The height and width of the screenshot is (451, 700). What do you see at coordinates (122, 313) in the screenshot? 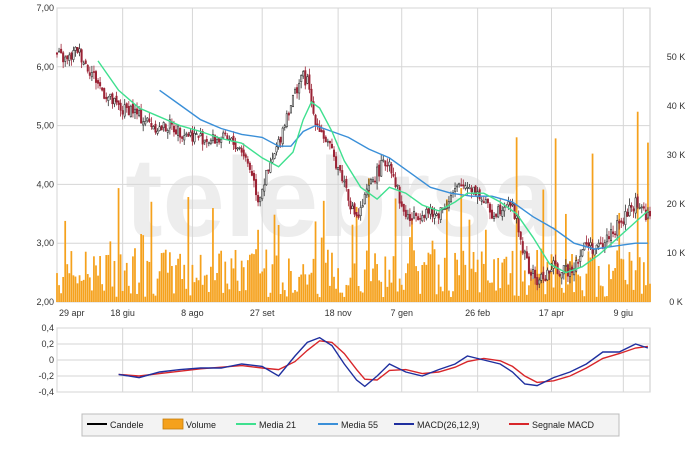
I see `x-axis-tick: 18 giu` at bounding box center [122, 313].